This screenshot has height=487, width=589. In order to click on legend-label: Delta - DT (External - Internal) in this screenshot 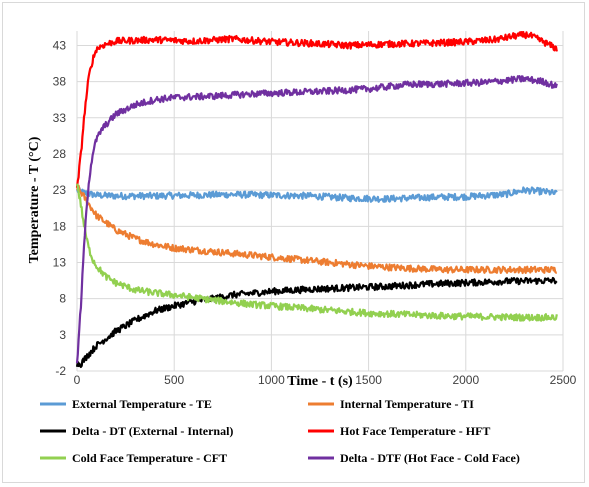, I will do `click(152, 431)`.